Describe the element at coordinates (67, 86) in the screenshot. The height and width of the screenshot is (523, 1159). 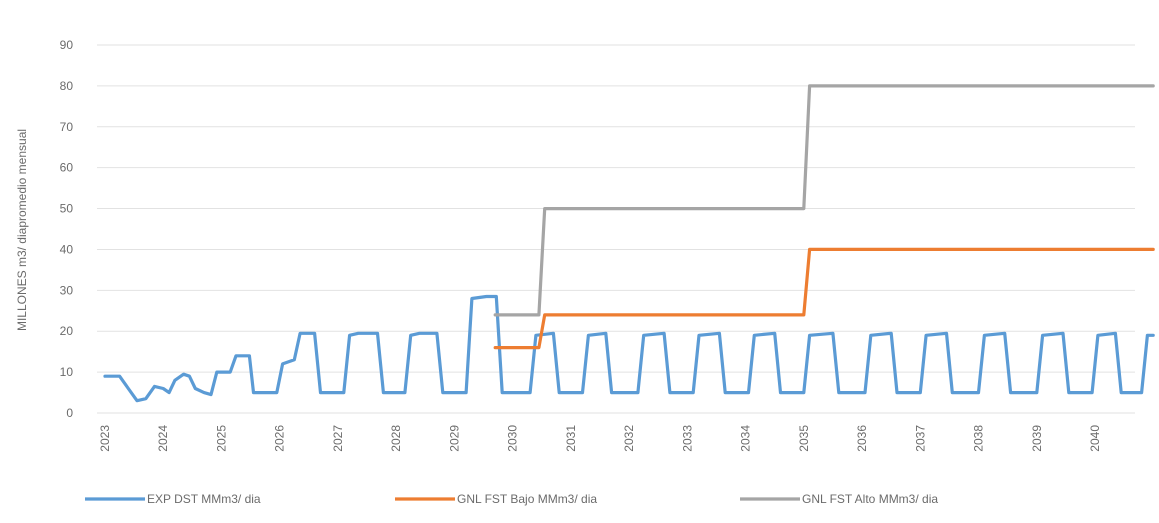
I see `y-tick-label: 80` at that location.